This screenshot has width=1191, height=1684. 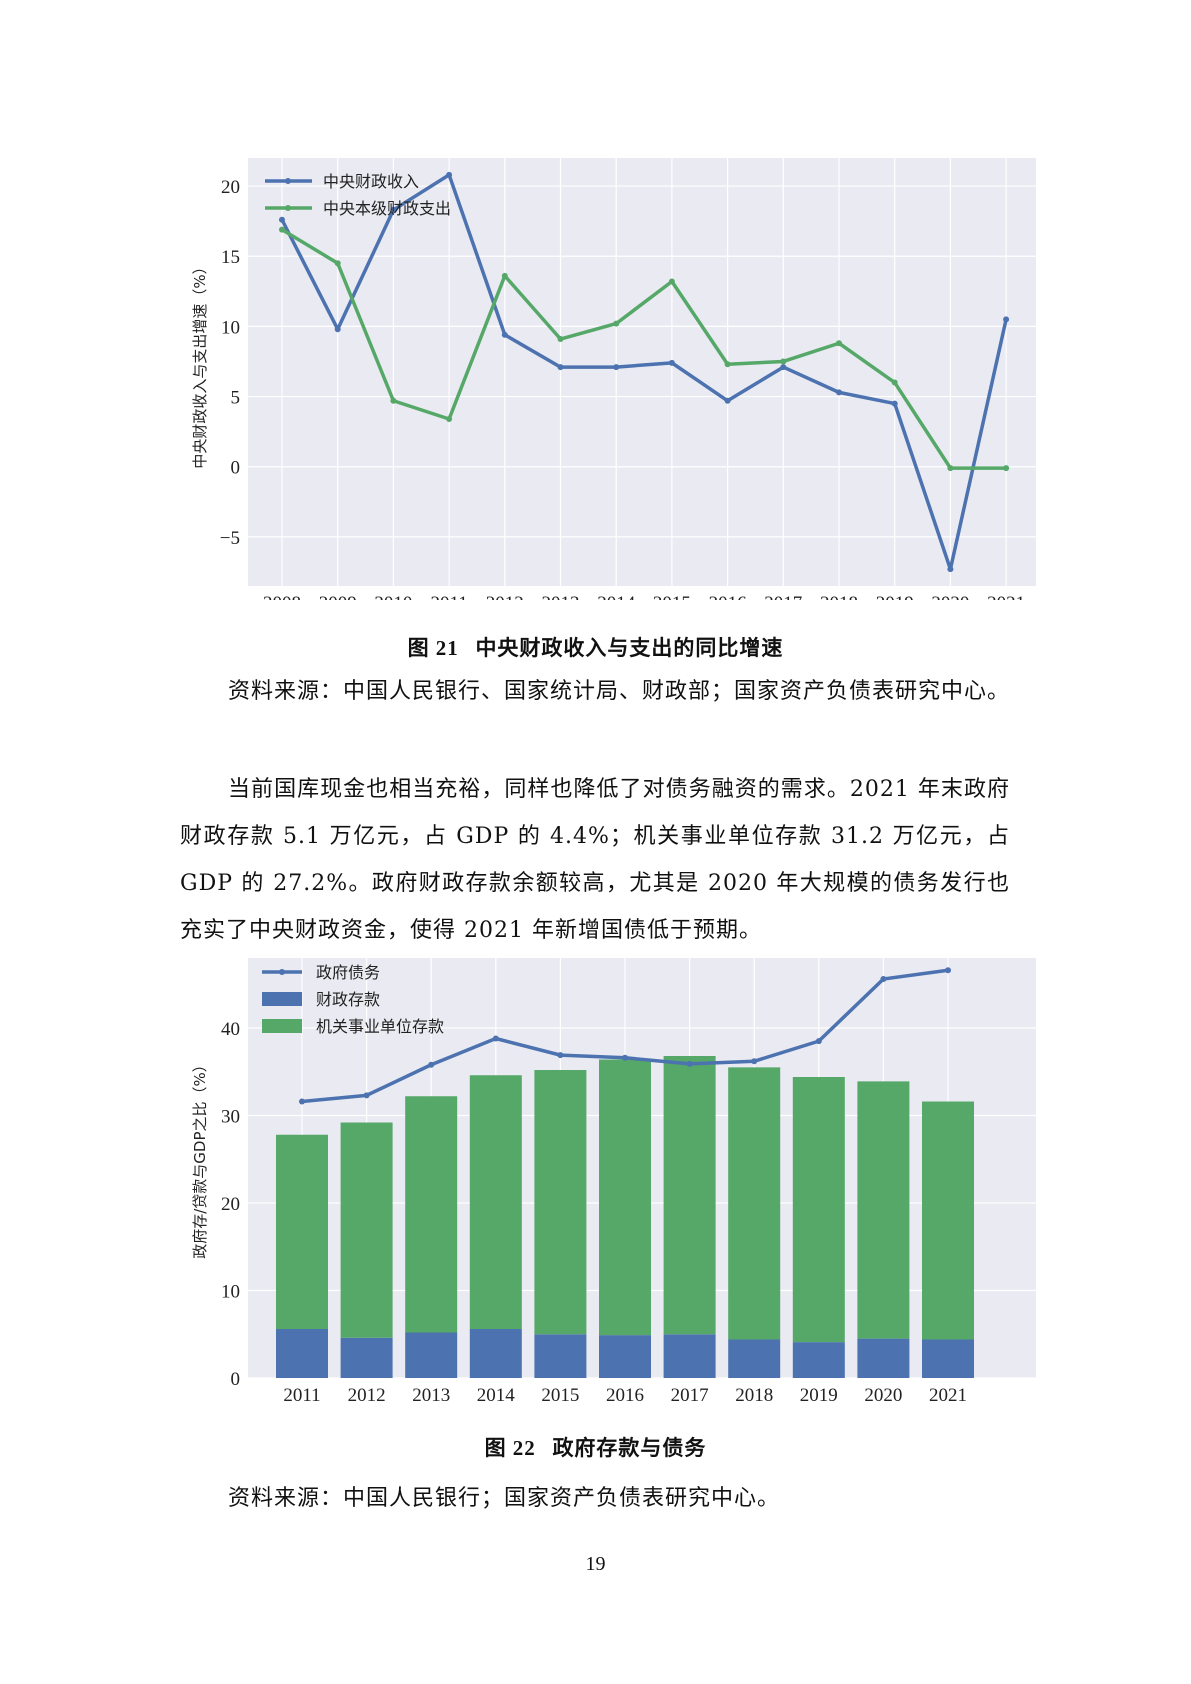 I want to click on x-tick-label: 2013, so click(x=431, y=1395).